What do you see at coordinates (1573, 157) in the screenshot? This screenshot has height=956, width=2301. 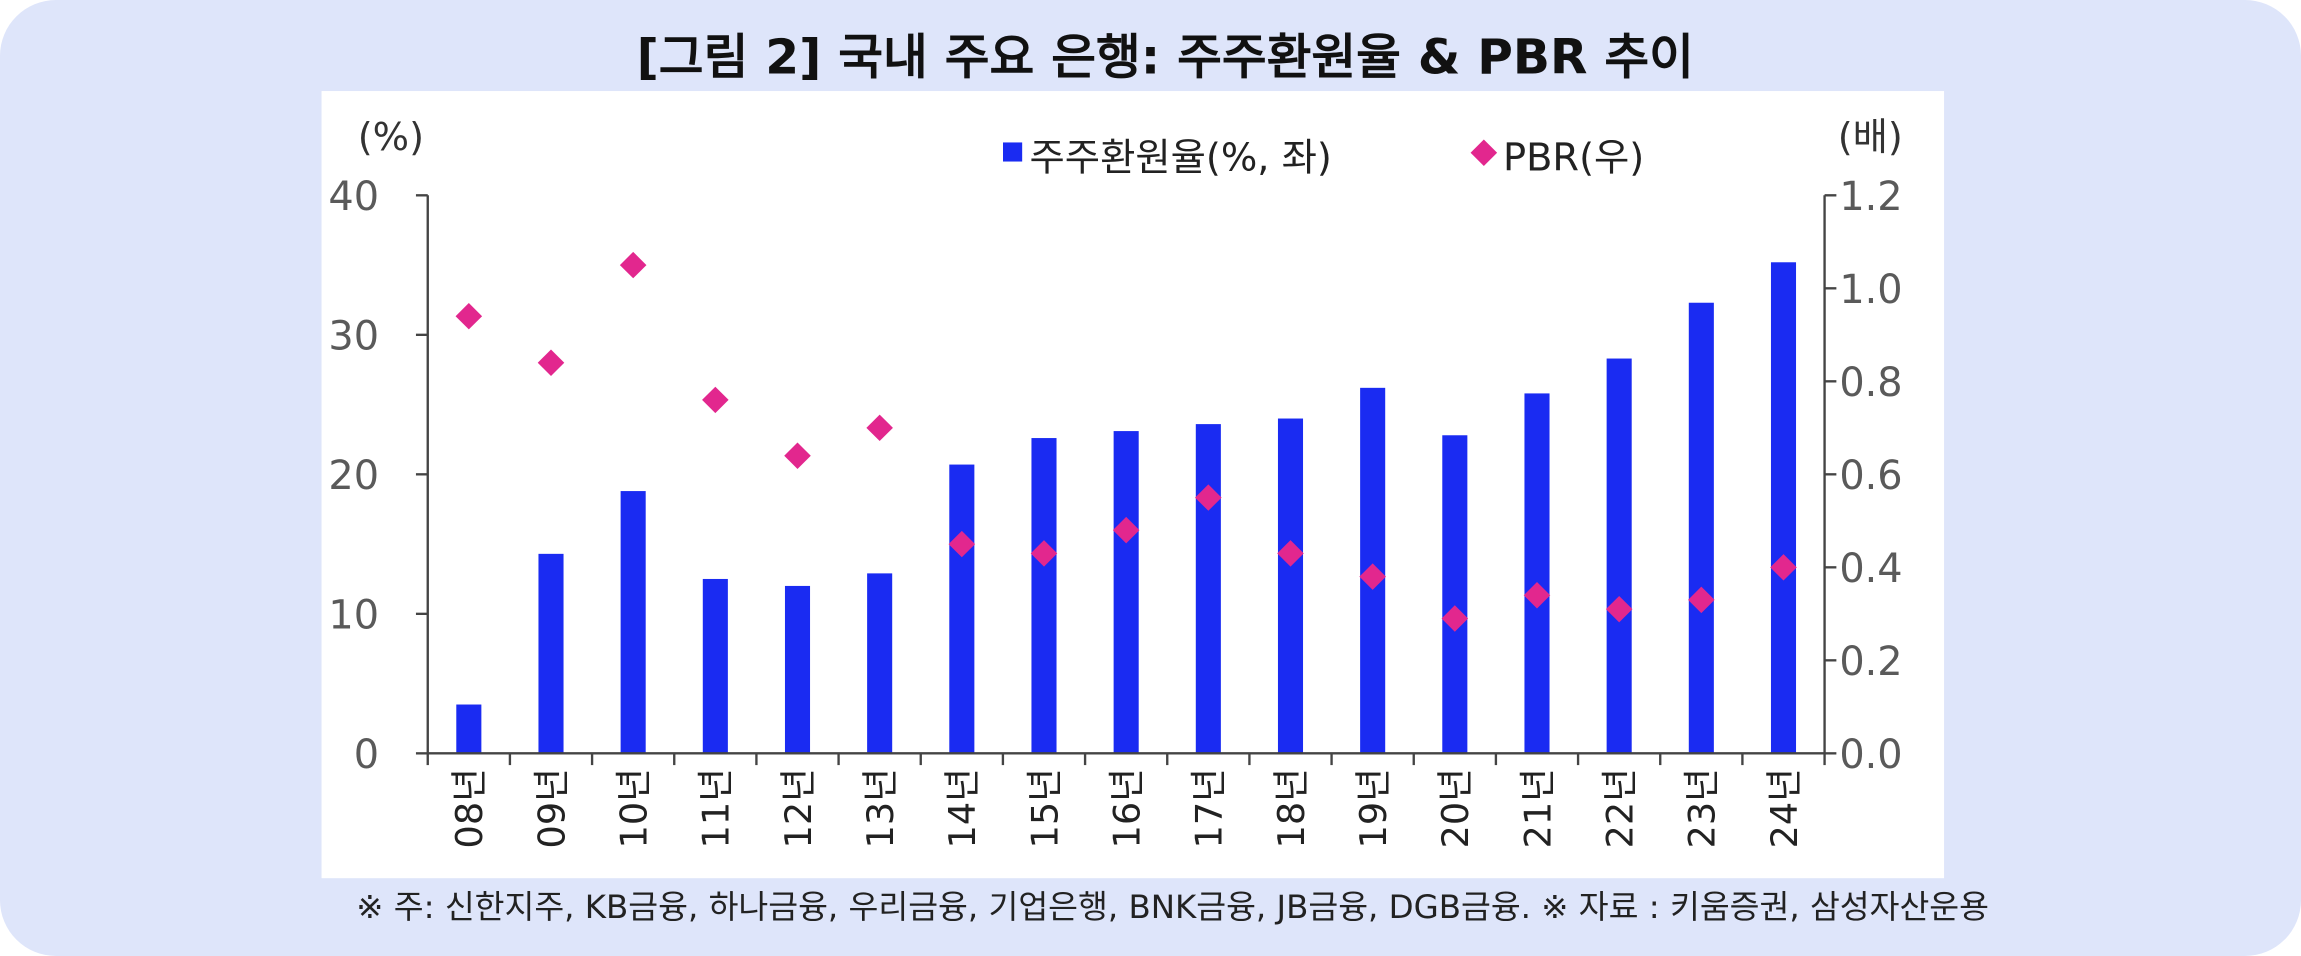 I see `legend-label-pbr: PBR(우)` at bounding box center [1573, 157].